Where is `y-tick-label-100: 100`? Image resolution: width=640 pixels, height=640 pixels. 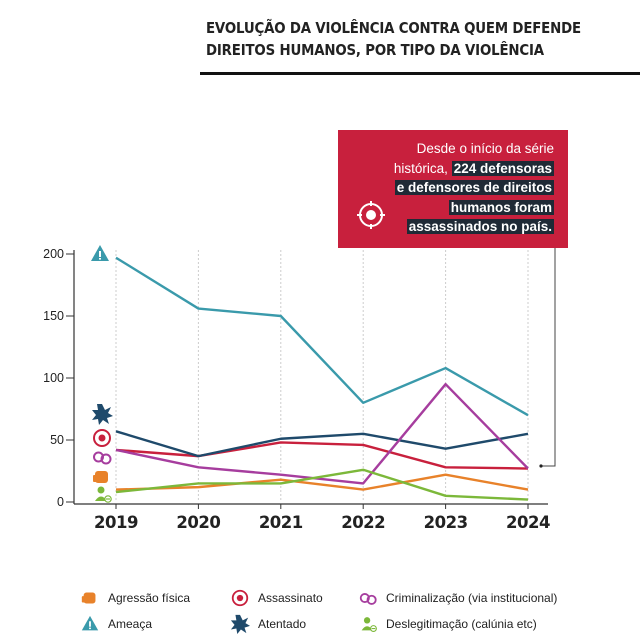
y-tick-label-100: 100 is located at coordinates (53, 378).